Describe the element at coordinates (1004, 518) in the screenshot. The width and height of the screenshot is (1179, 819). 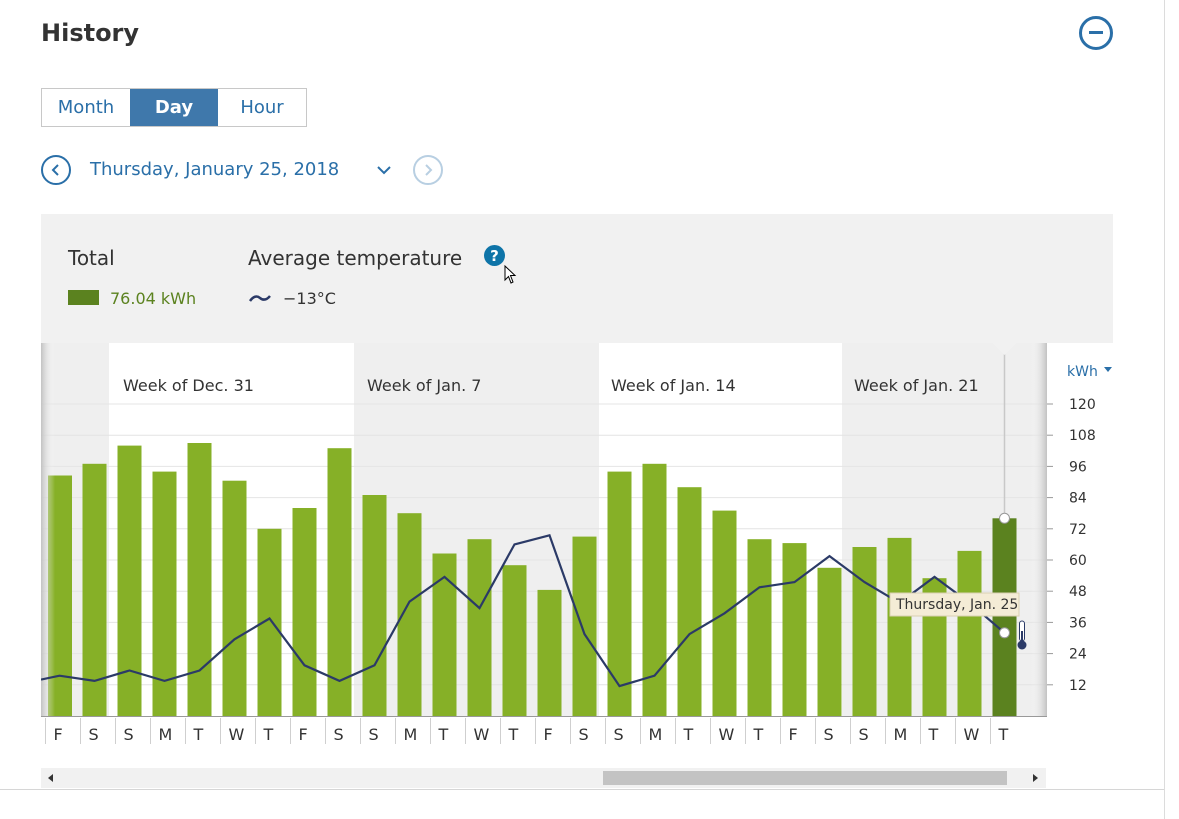
I see `selected-bar-marker` at that location.